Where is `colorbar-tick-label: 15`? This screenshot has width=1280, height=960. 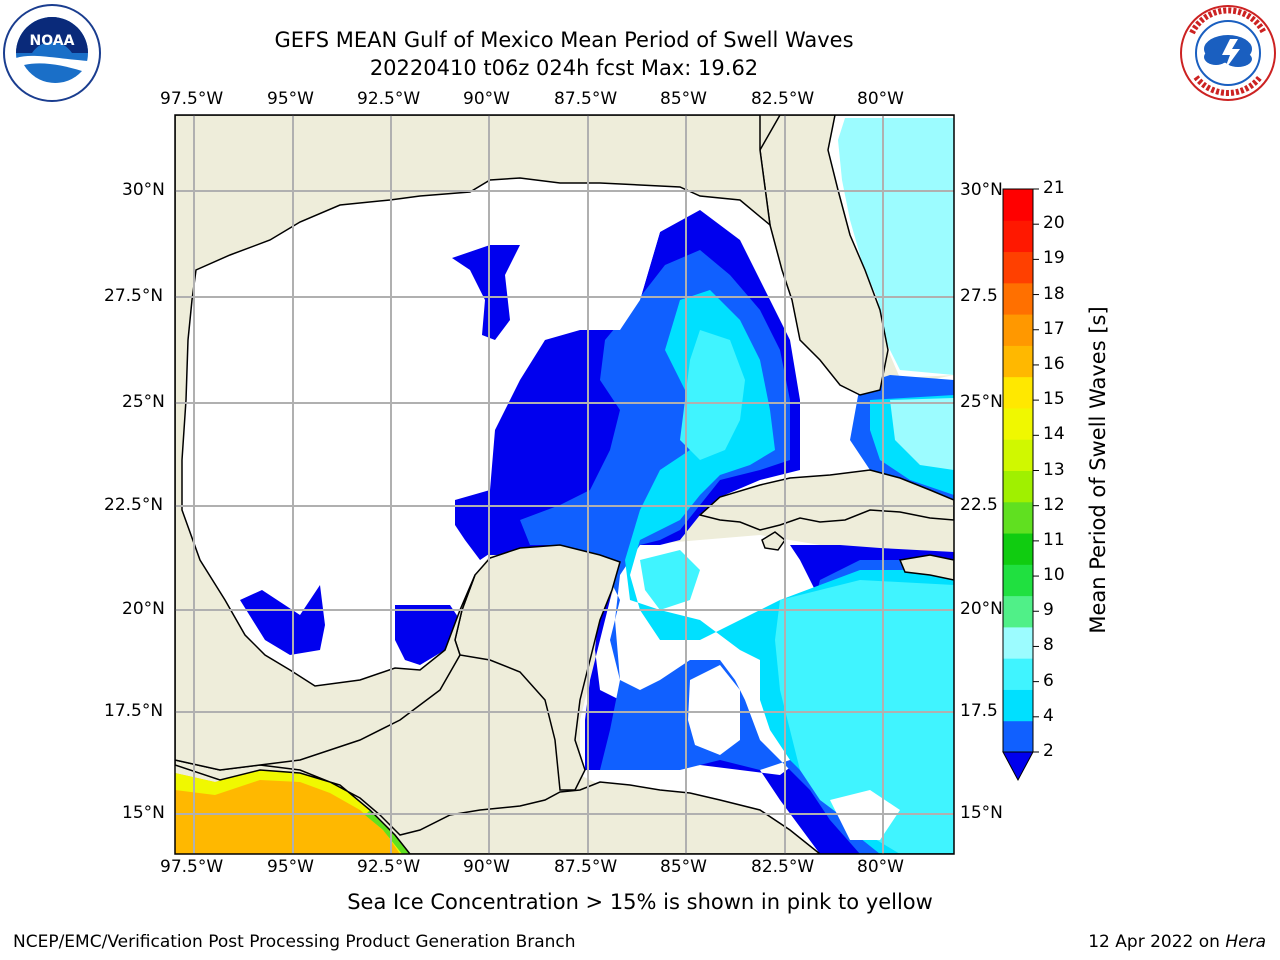
colorbar-tick-label: 15 is located at coordinates (1054, 399).